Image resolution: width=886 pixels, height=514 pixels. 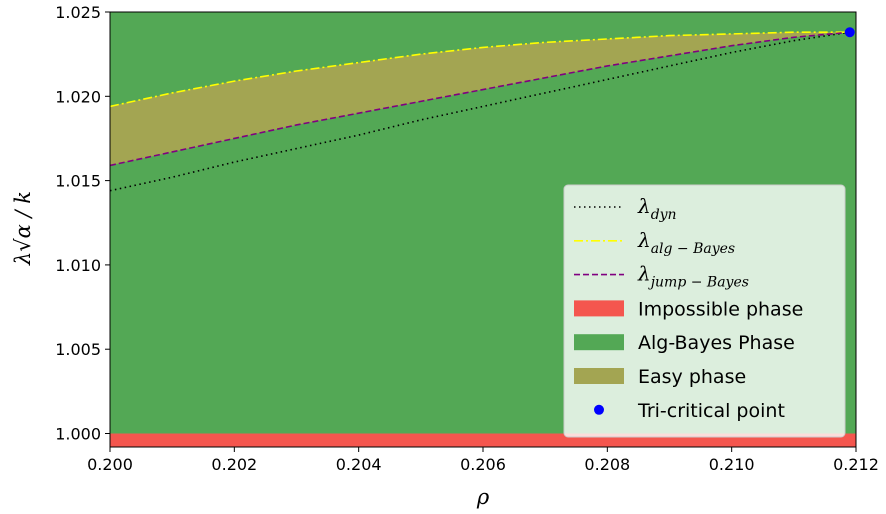 What do you see at coordinates (693, 276) in the screenshot?
I see `legend-label: λjump − Bayes` at bounding box center [693, 276].